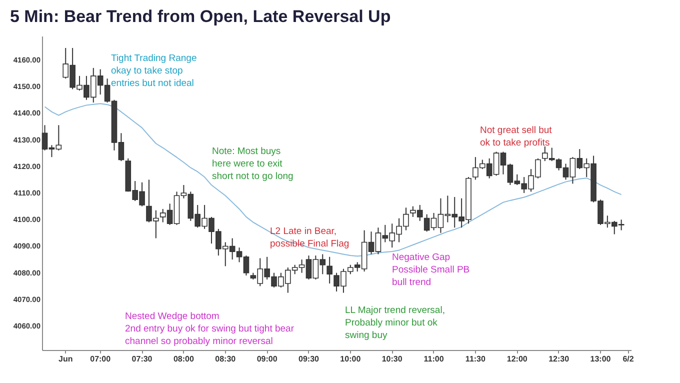 This screenshot has width=680, height=383. I want to click on annotation: Tight Trading Range okay to take stop entries but not ideal, so click(154, 71).